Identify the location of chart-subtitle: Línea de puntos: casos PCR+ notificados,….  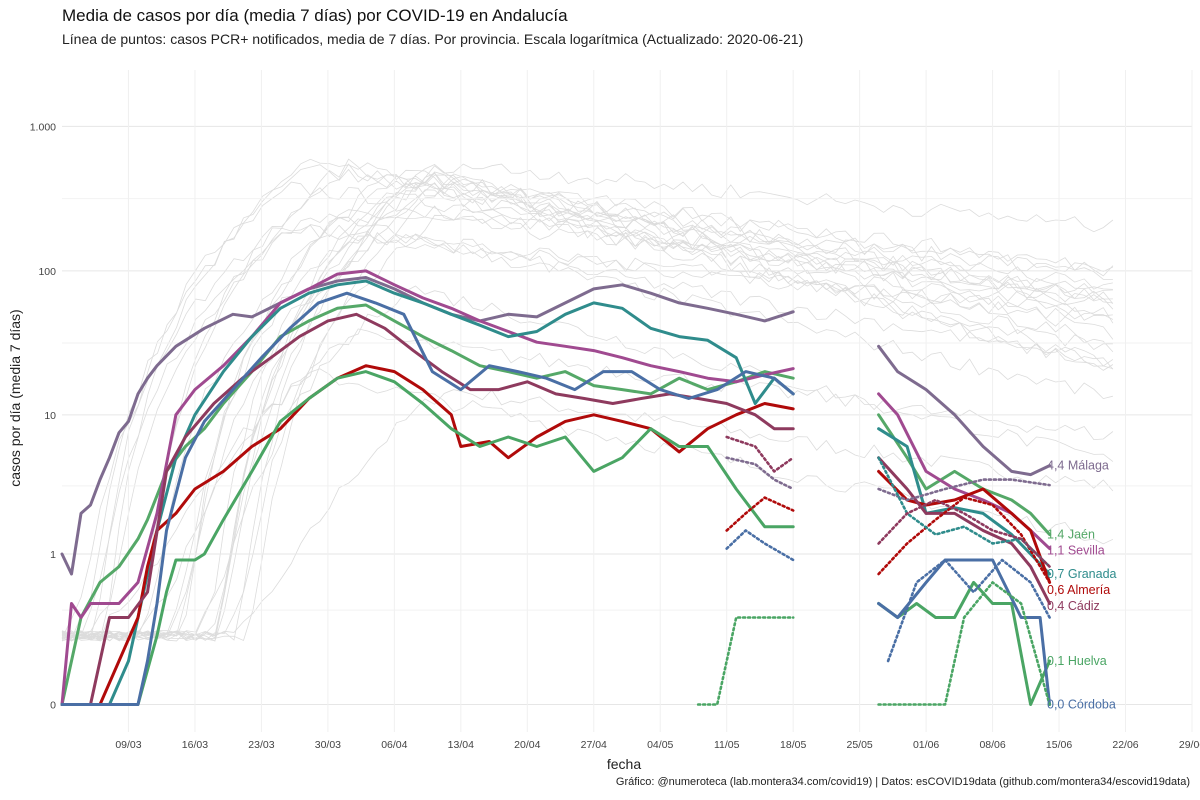
(433, 39).